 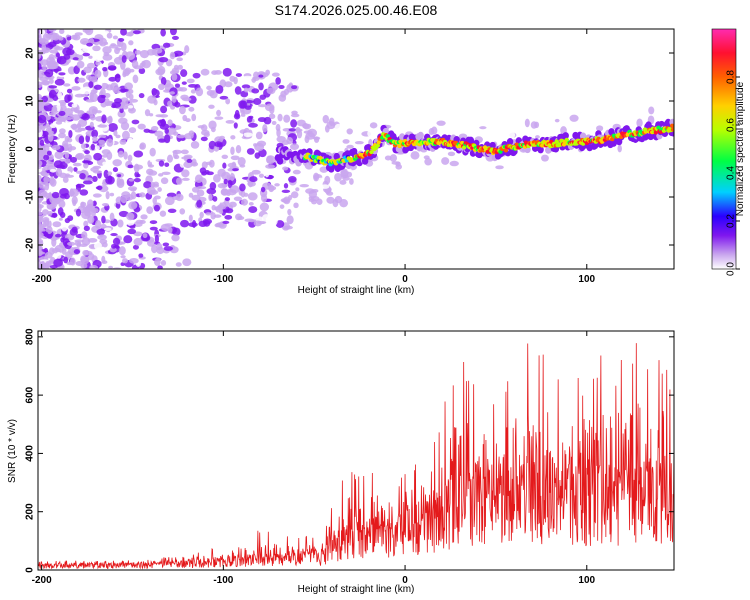 I want to click on snr-x-tick-label: 0, so click(x=405, y=580).